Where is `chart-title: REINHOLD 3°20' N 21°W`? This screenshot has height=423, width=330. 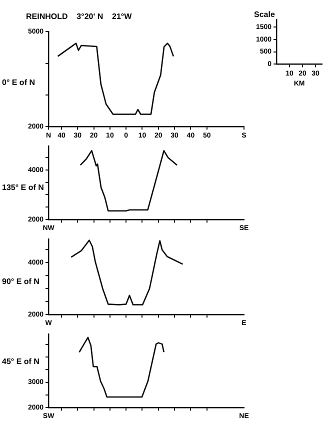
chart-title: REINHOLD 3°20' N 21°W is located at coordinates (79, 17).